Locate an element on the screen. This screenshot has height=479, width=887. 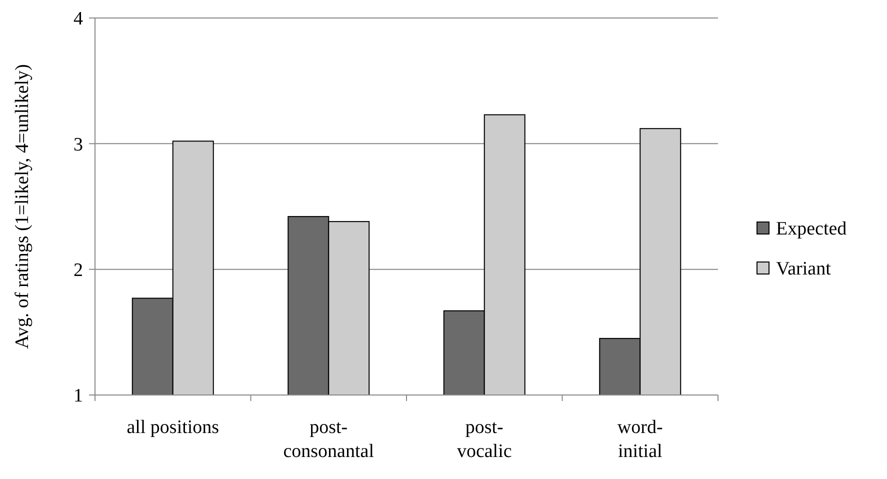
y-tick-label: 1 is located at coordinates (78, 396).